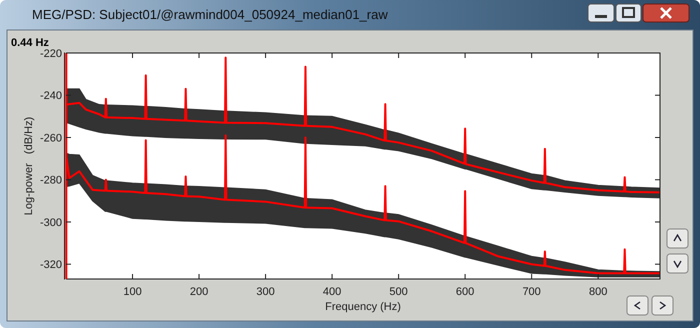  I want to click on y-axis-title: Log-power (dB/Hz), so click(29, 166).